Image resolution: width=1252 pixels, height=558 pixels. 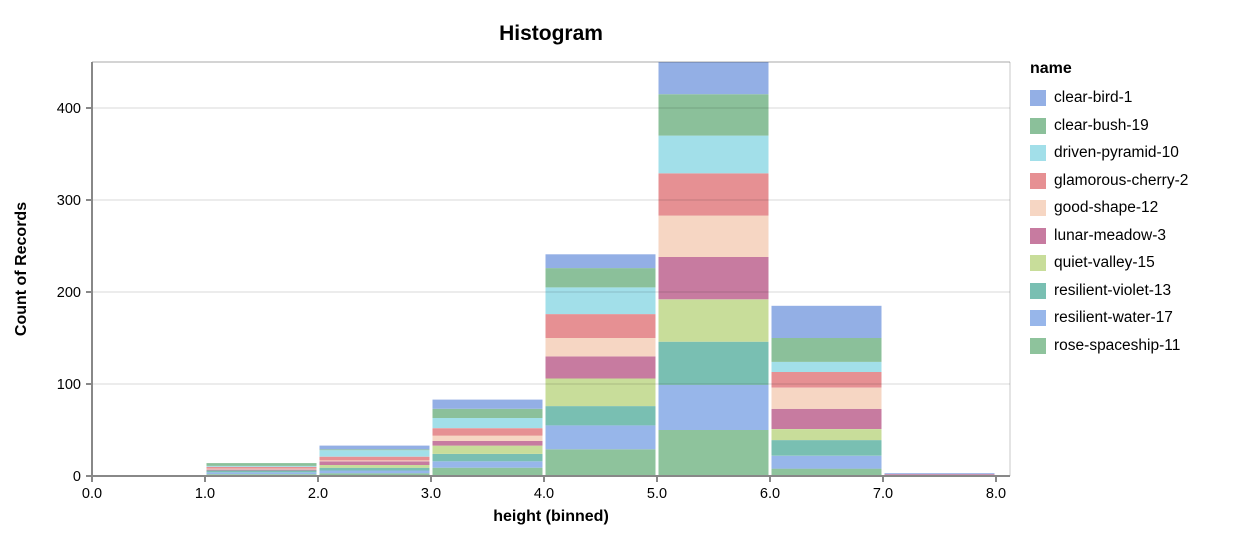 What do you see at coordinates (1116, 152) in the screenshot?
I see `legend-item-label: driven-pyramid-10` at bounding box center [1116, 152].